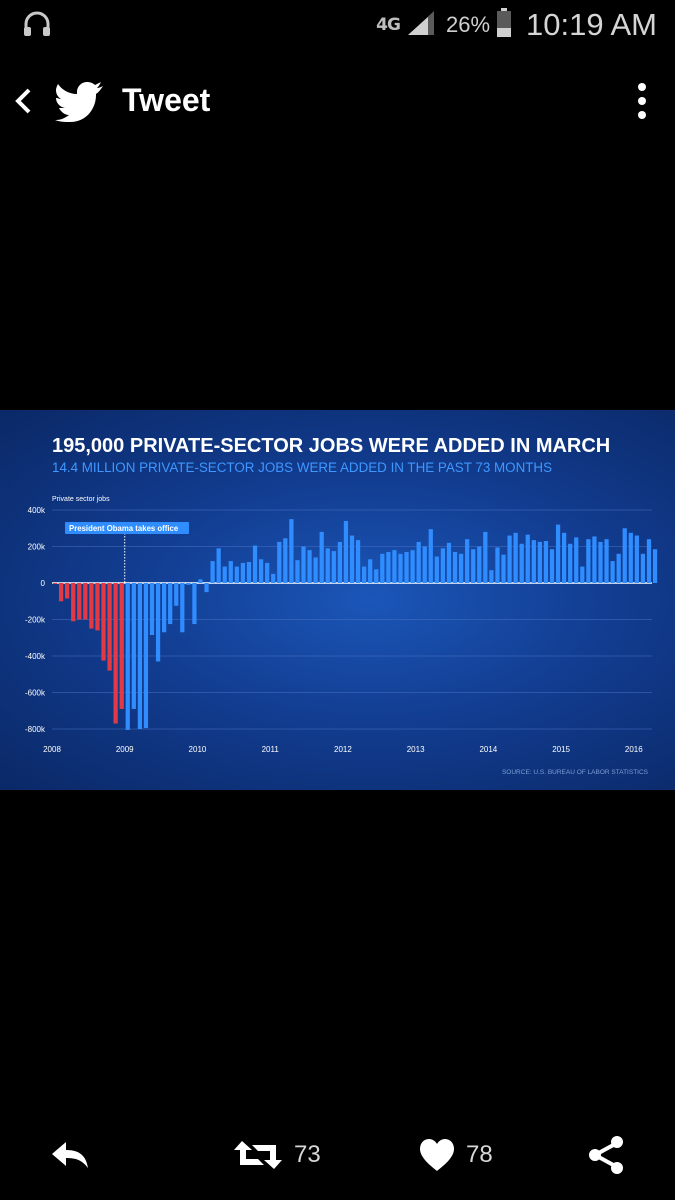 The image size is (675, 1200). Describe the element at coordinates (24, 101) in the screenshot. I see `back-arrow-icon` at that location.